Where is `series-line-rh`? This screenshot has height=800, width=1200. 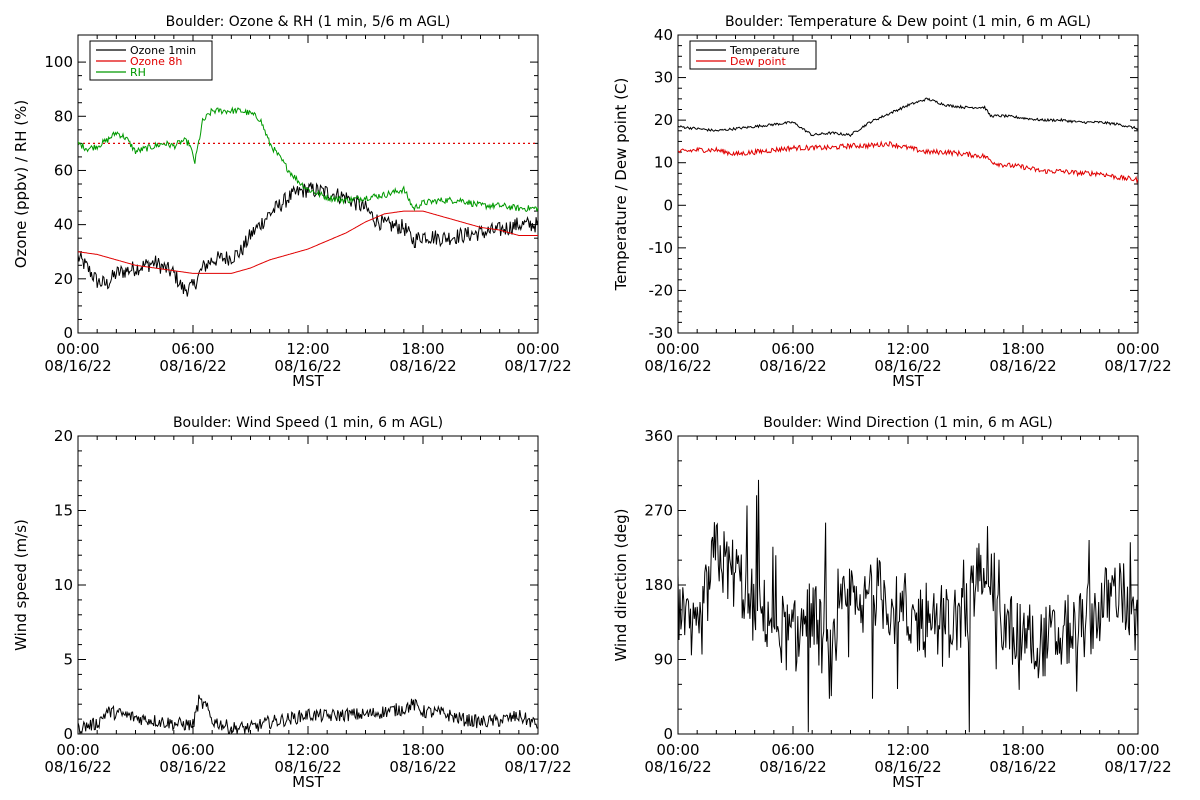
series-line-rh is located at coordinates (308, 159).